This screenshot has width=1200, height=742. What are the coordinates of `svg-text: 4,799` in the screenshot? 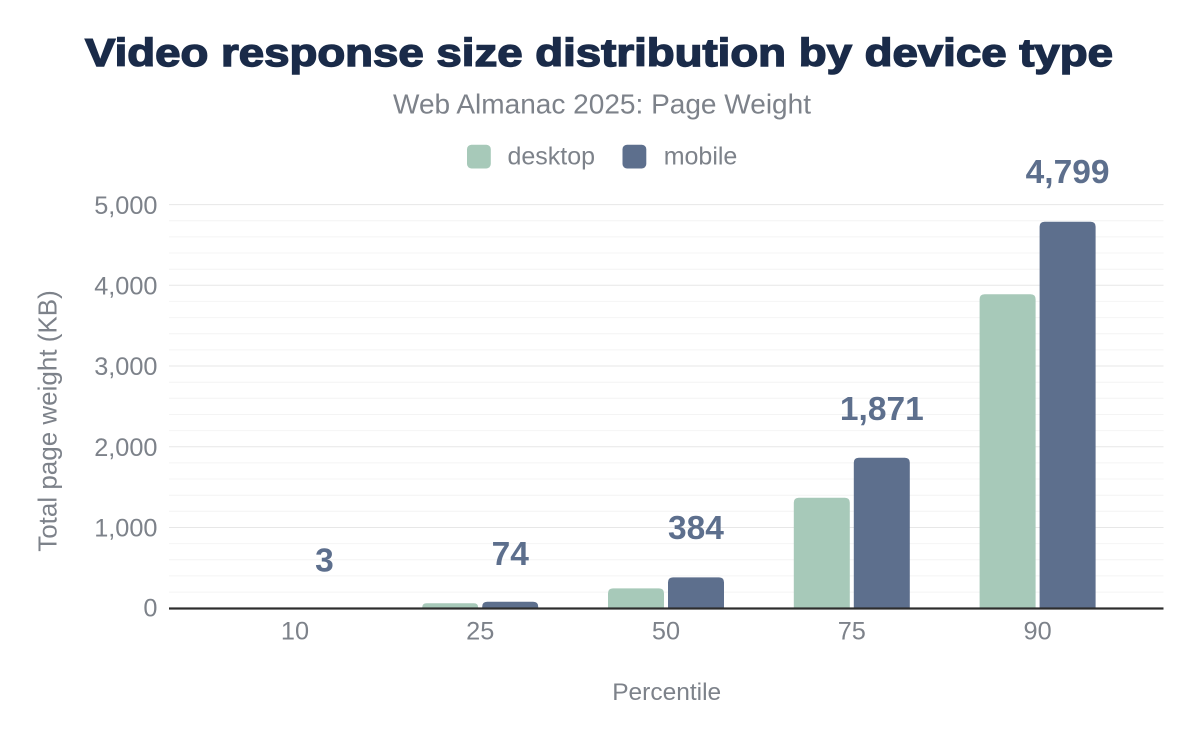 It's located at (1068, 172).